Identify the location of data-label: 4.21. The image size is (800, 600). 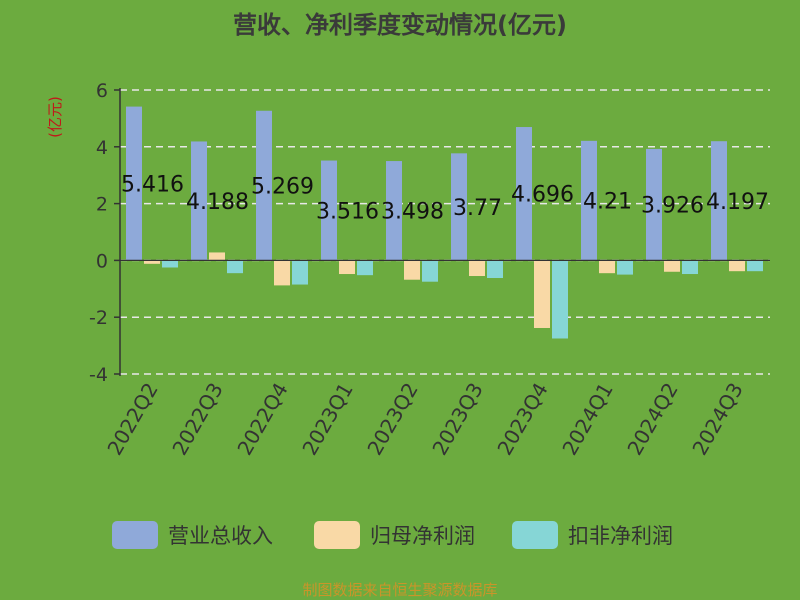
(607, 202).